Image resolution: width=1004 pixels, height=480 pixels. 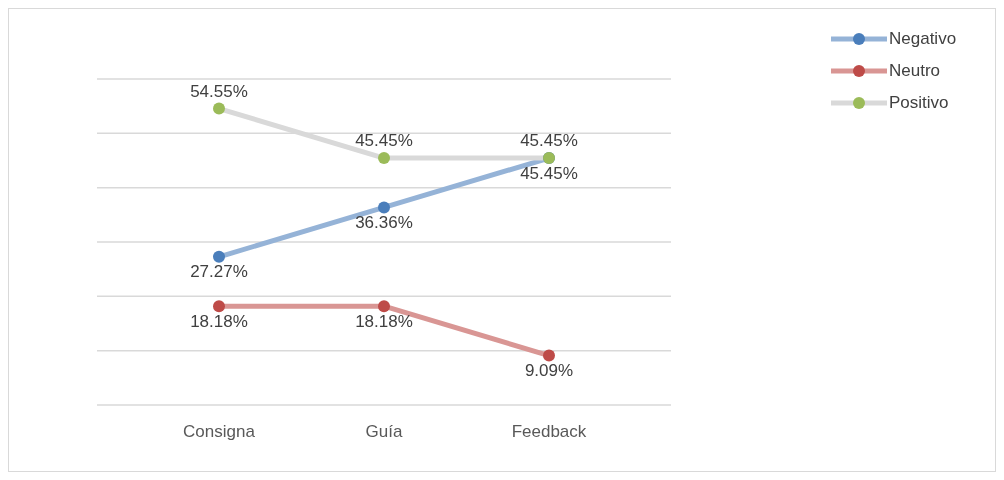 I want to click on x-tick-label: Feedback, so click(x=549, y=432).